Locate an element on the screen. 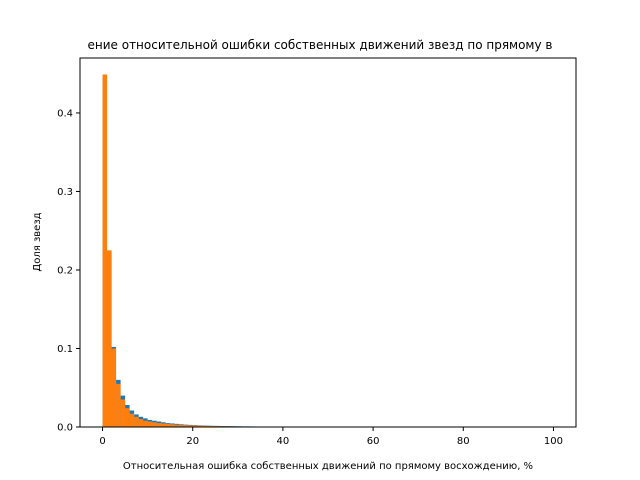 The height and width of the screenshot is (480, 640). y-axis-ticks: 0.0 0.1 0.2 0.3 0.4 is located at coordinates (68, 271).